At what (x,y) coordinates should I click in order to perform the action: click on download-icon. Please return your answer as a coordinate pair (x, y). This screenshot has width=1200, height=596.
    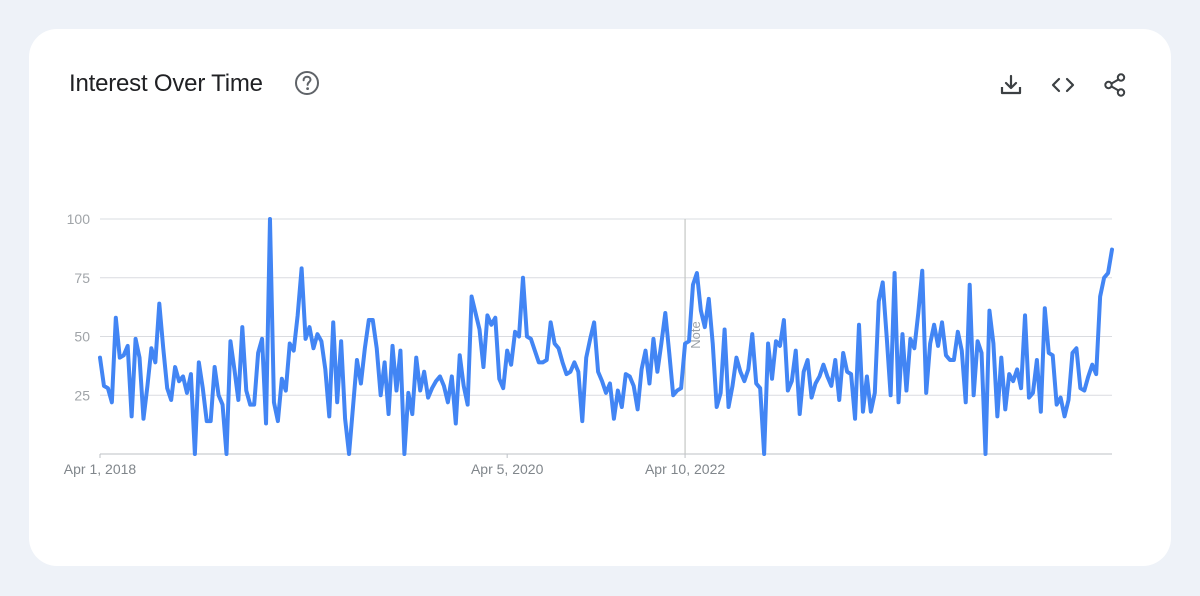
    Looking at the image, I should click on (1011, 84).